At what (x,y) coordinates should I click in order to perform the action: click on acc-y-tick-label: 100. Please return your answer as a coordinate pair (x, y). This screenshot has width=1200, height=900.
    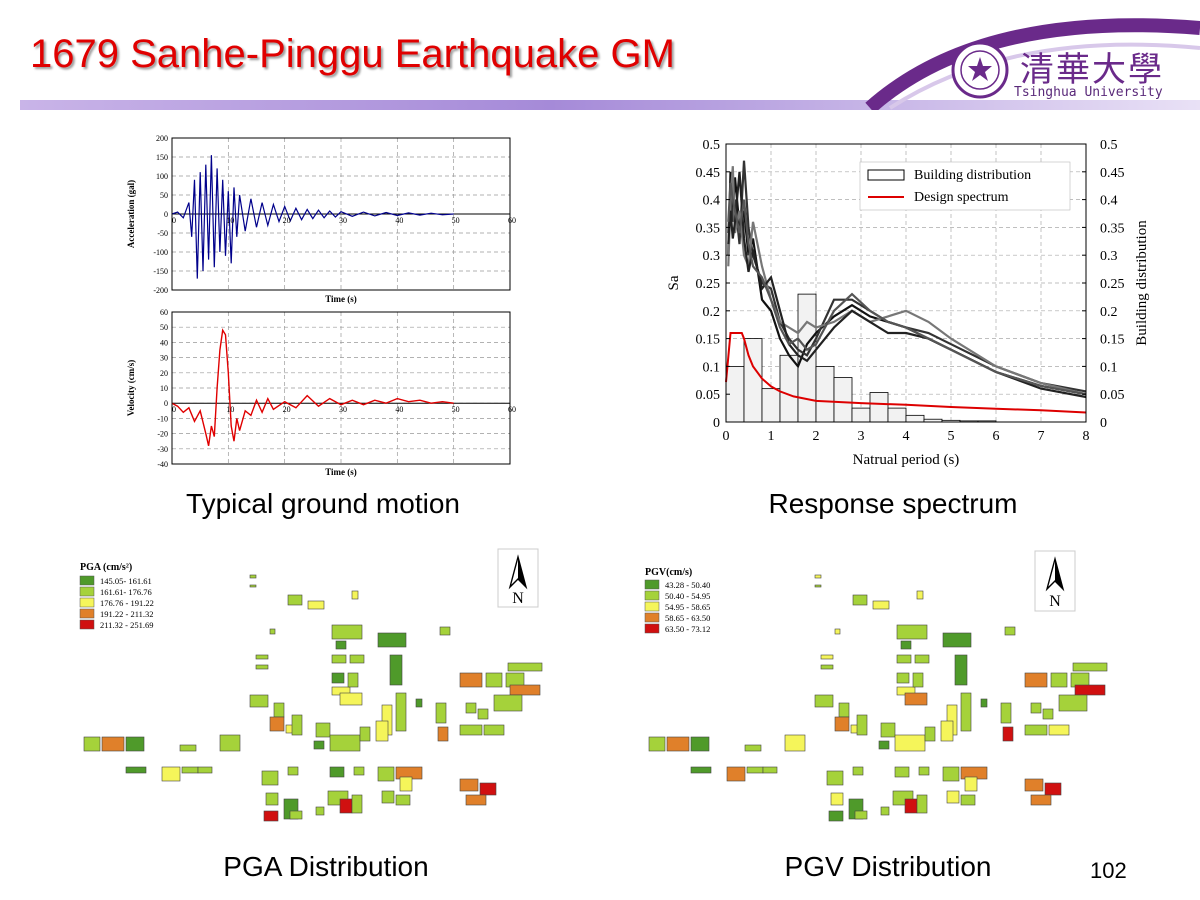
    Looking at the image, I should click on (162, 176).